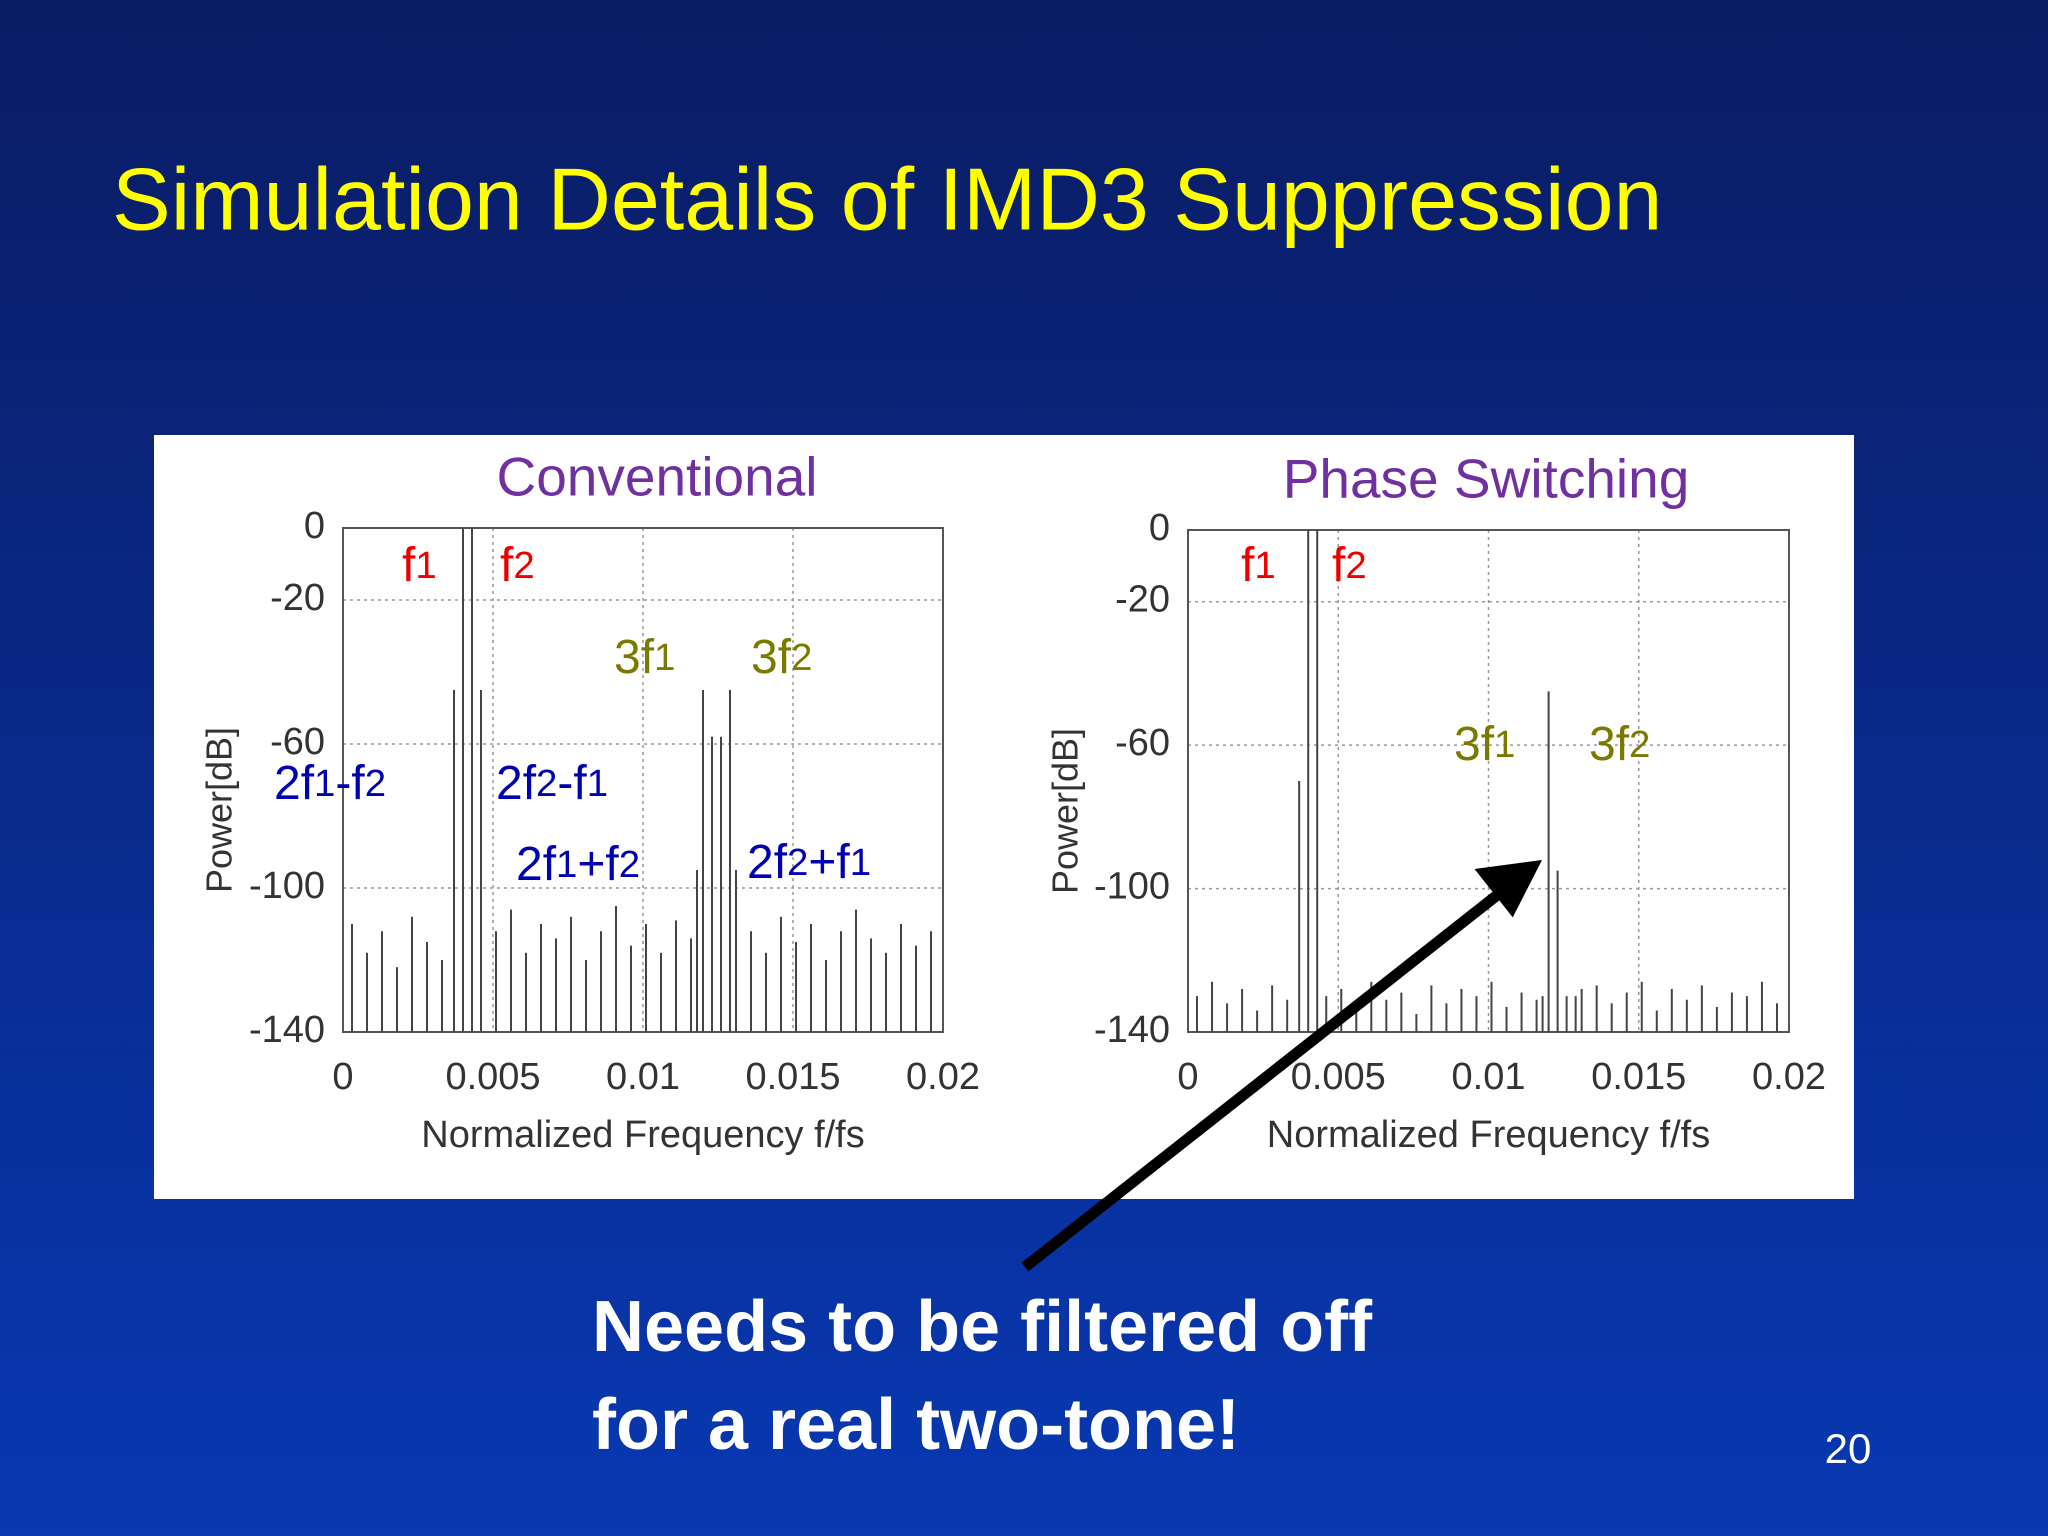  Describe the element at coordinates (656, 477) in the screenshot. I see `chart-title: Conventional` at that location.